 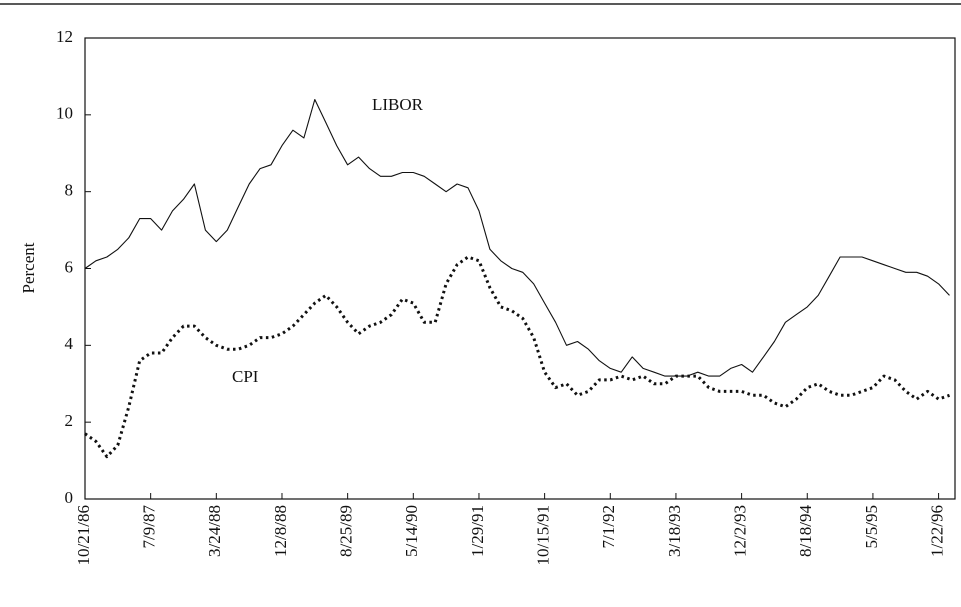 I want to click on y-tick-label: 10, so click(x=64, y=113).